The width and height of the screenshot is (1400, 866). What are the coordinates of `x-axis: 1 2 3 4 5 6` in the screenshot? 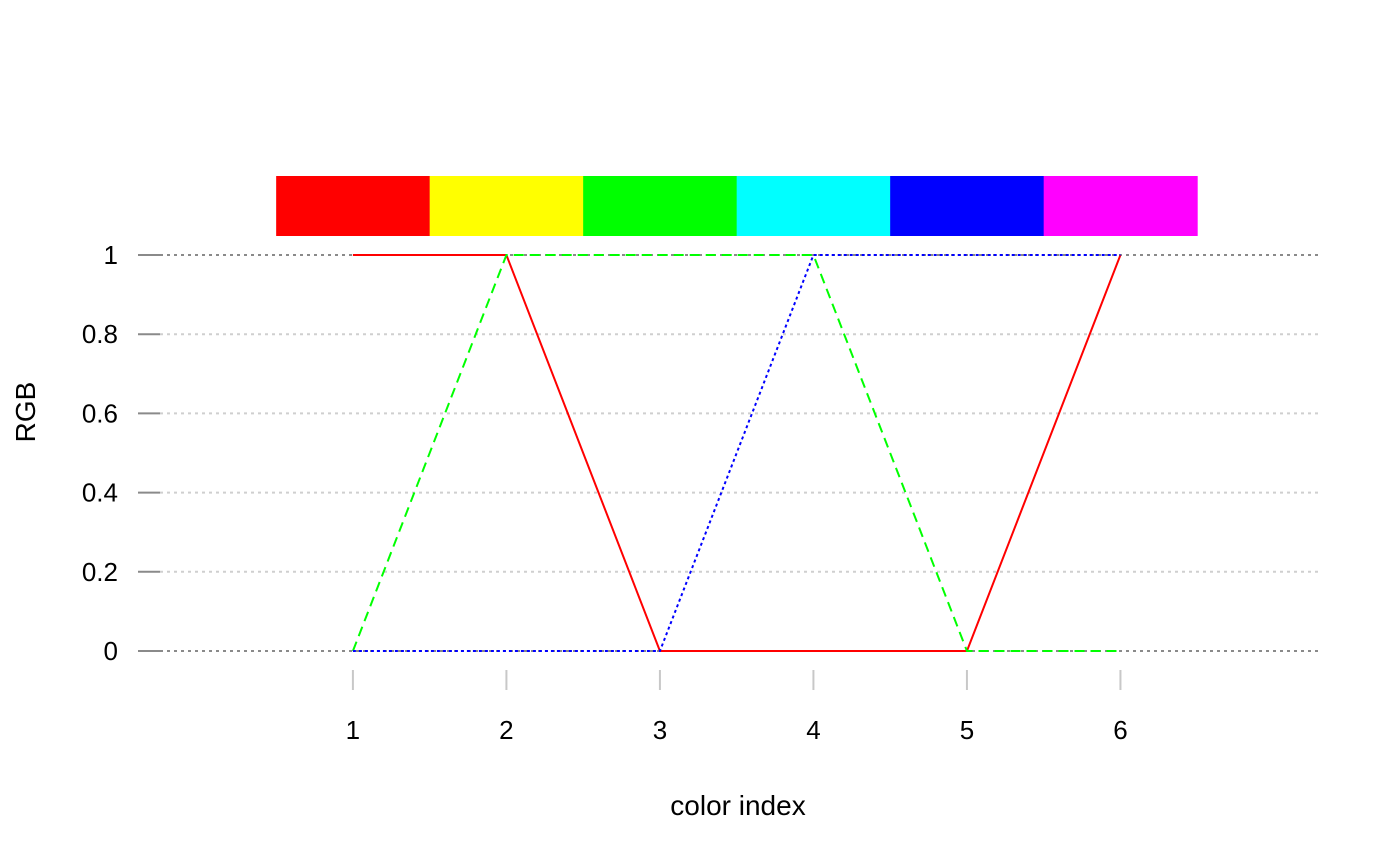 It's located at (737, 707).